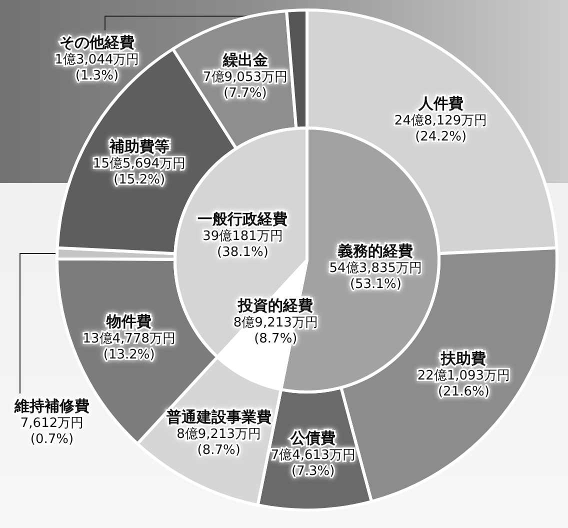 The image size is (568, 528). What do you see at coordinates (97, 43) in the screenshot?
I see `slice-label: その他経費` at bounding box center [97, 43].